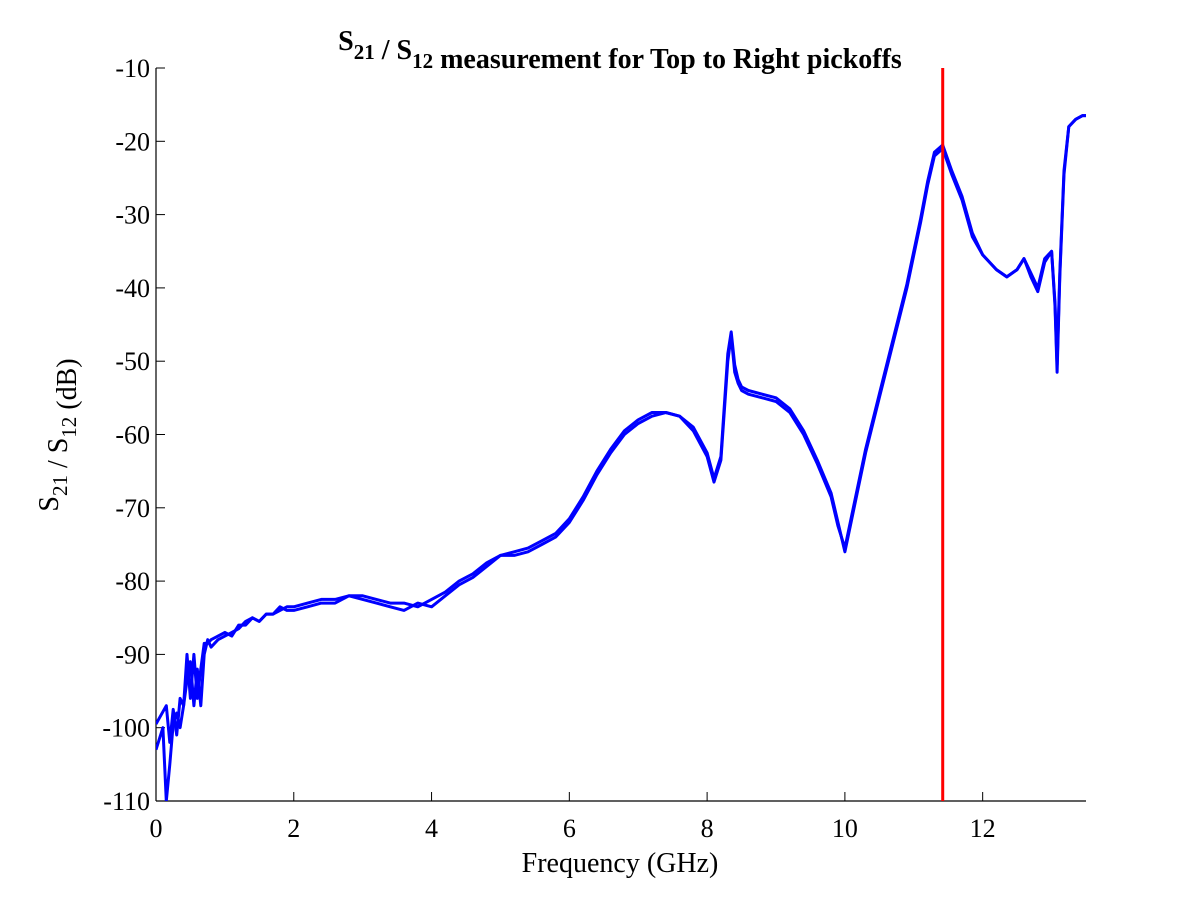 This screenshot has height=900, width=1200. Describe the element at coordinates (132, 654) in the screenshot. I see `y-tick-label: -90` at that location.